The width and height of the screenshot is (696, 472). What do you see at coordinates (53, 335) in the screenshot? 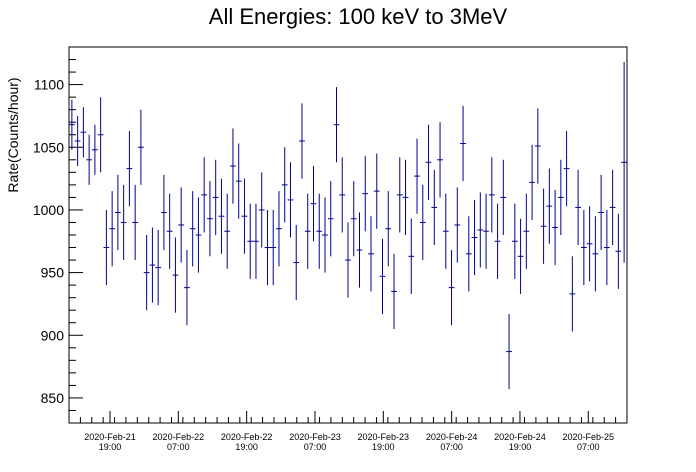
I see `y-tick-label: 900` at bounding box center [53, 335].